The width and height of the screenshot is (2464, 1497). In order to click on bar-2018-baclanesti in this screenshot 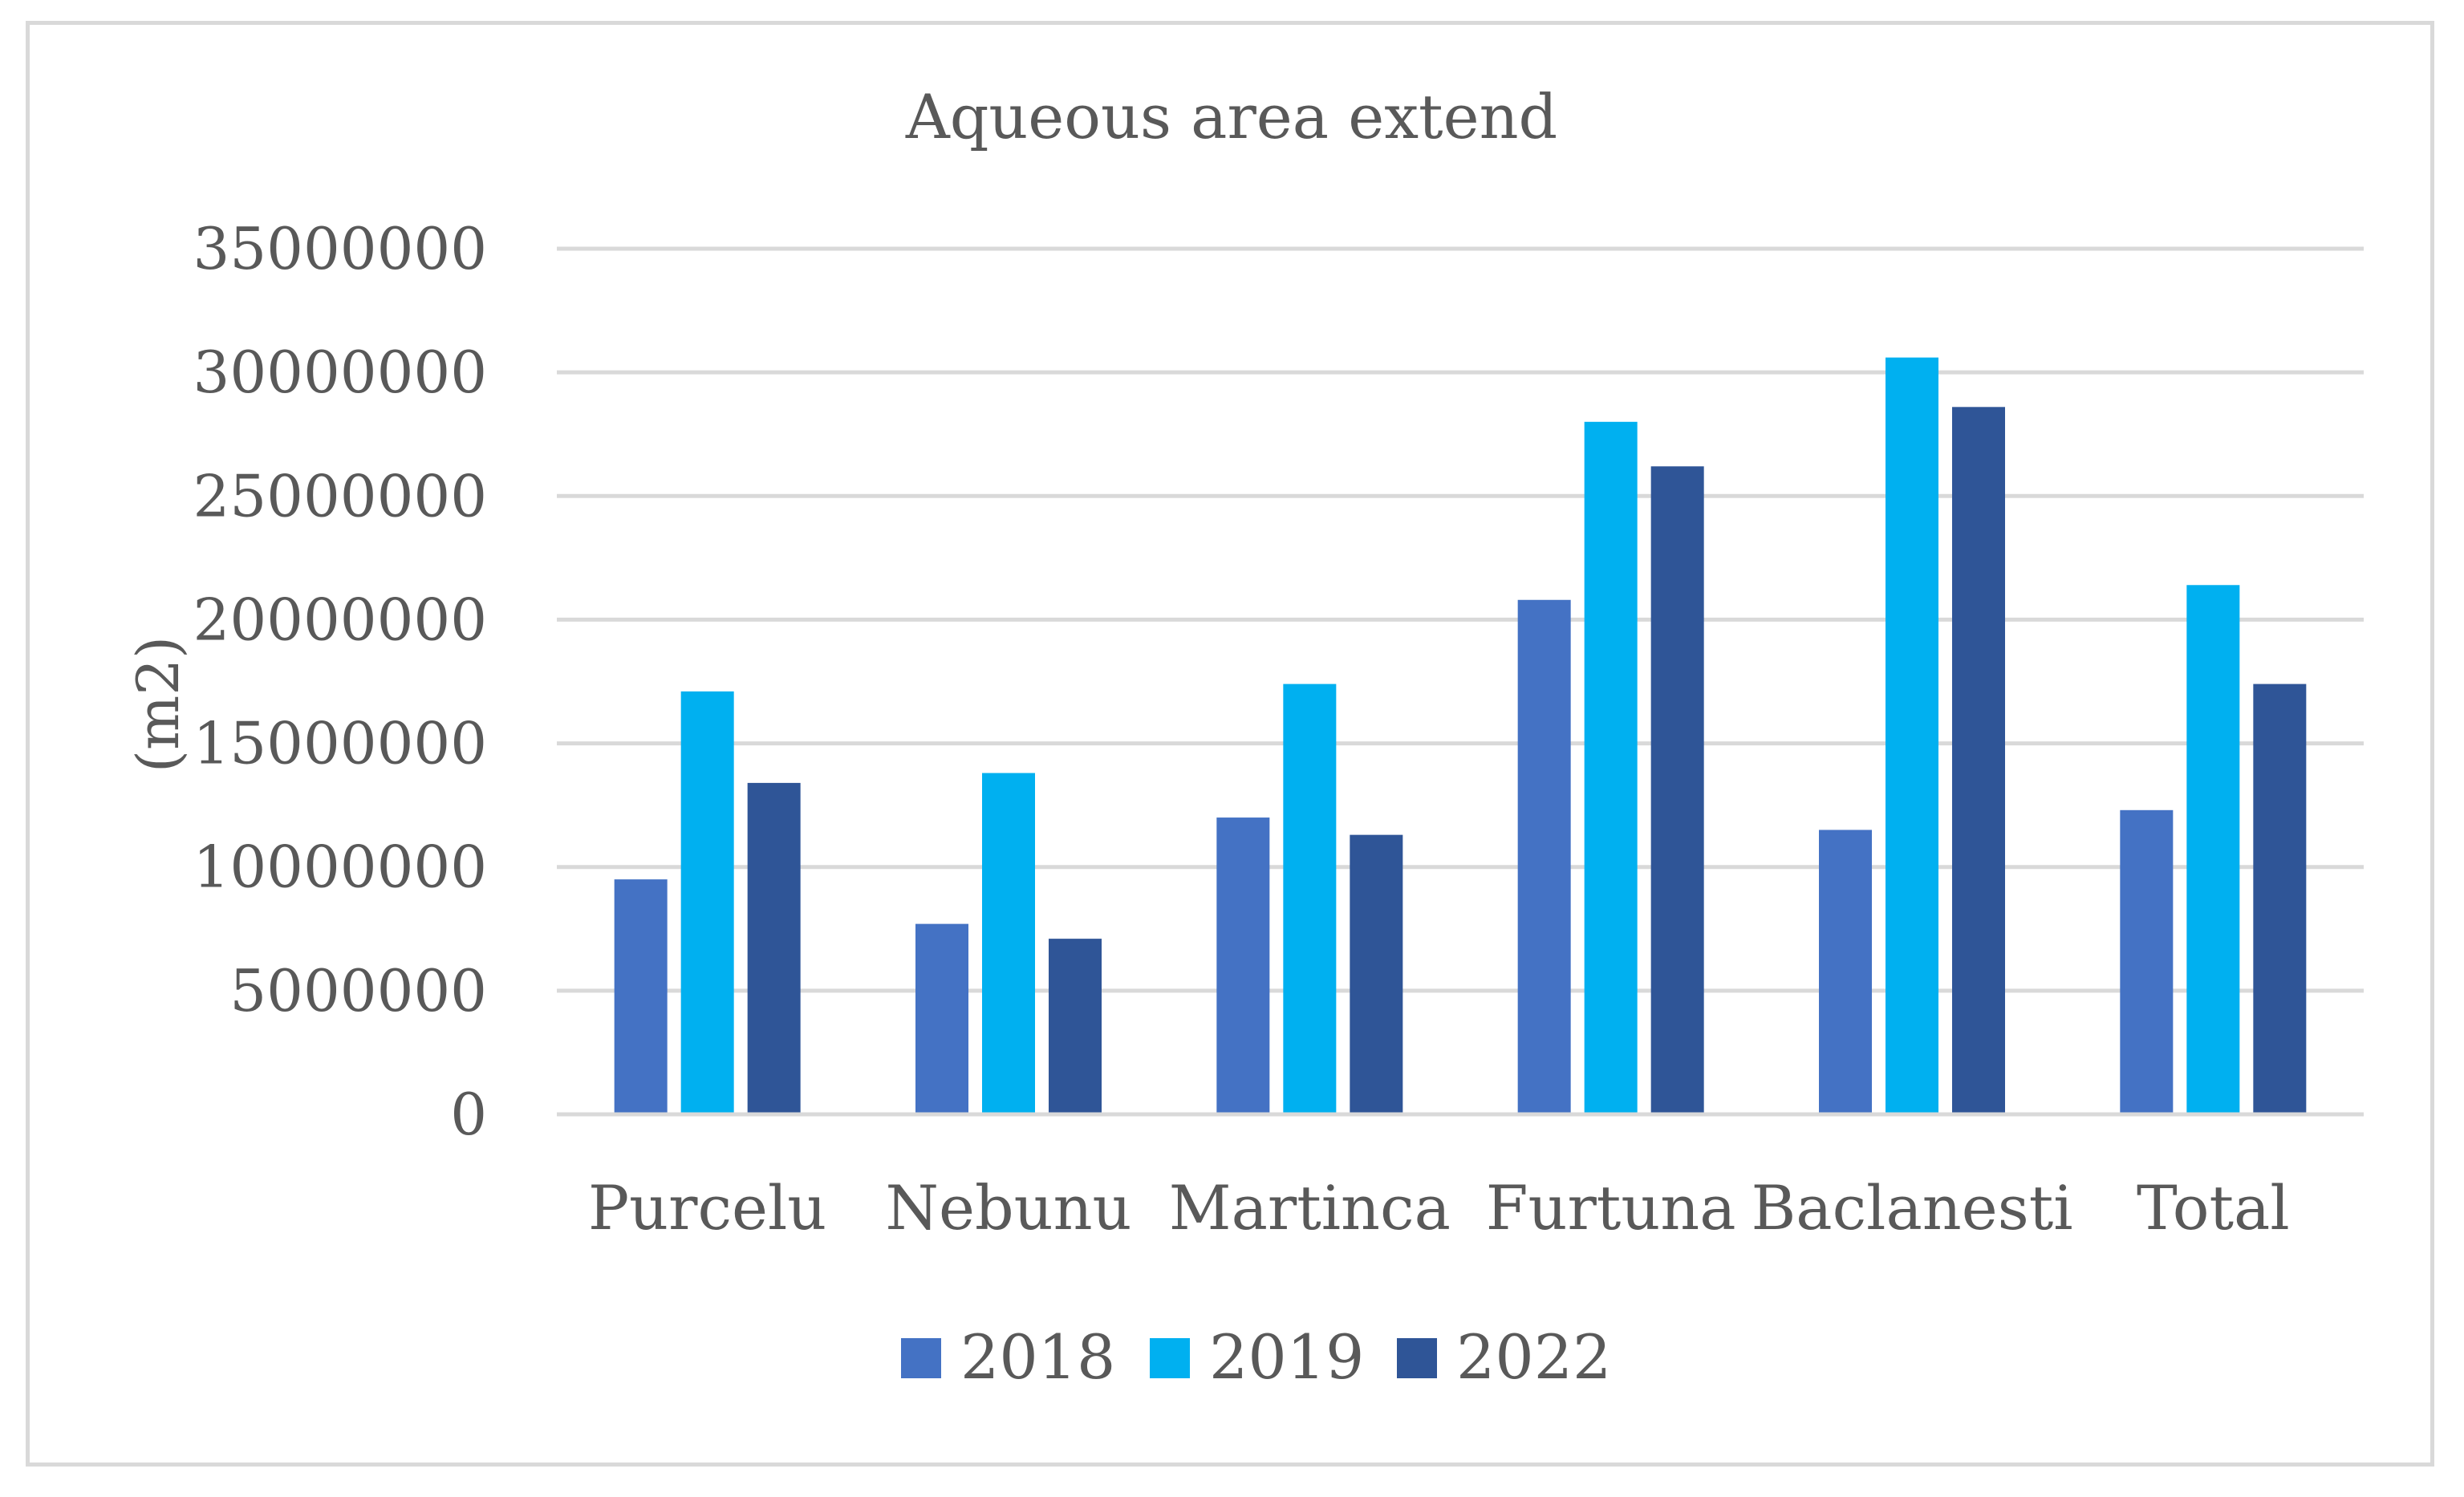, I will do `click(1846, 972)`.